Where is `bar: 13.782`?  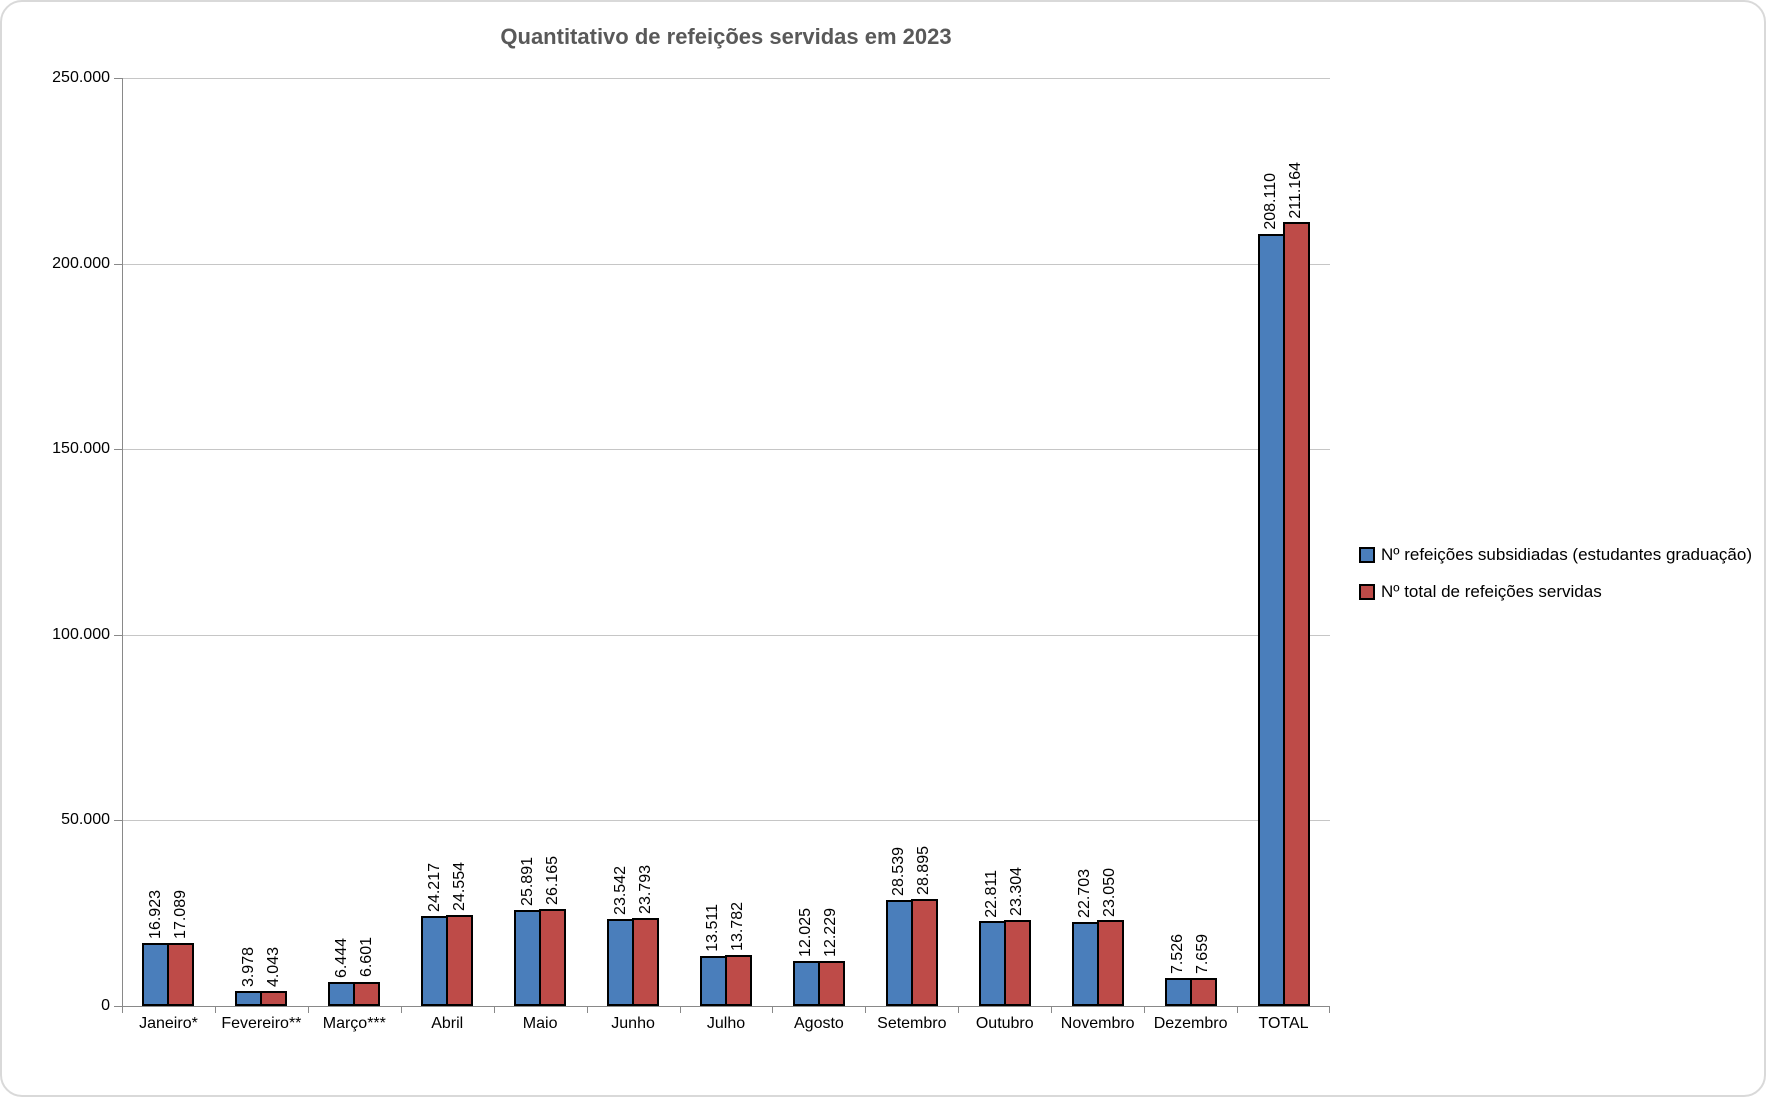
bar: 13.782 is located at coordinates (738, 954).